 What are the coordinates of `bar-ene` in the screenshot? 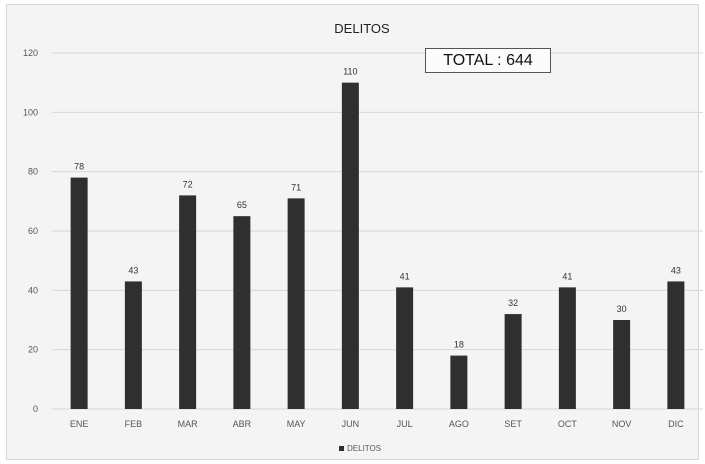 It's located at (79, 293).